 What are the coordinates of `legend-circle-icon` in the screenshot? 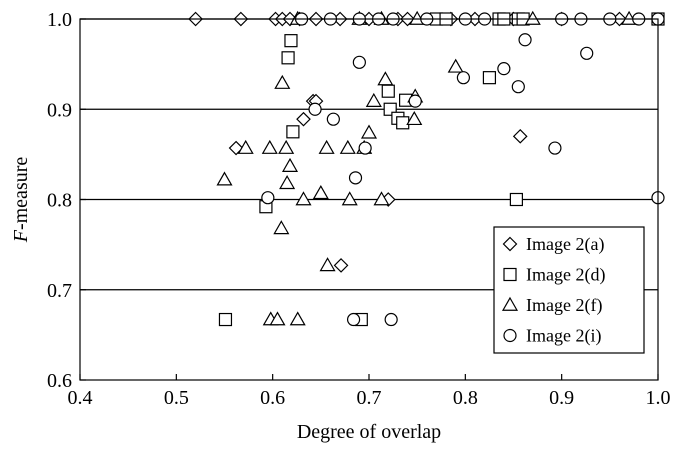 It's located at (510, 335).